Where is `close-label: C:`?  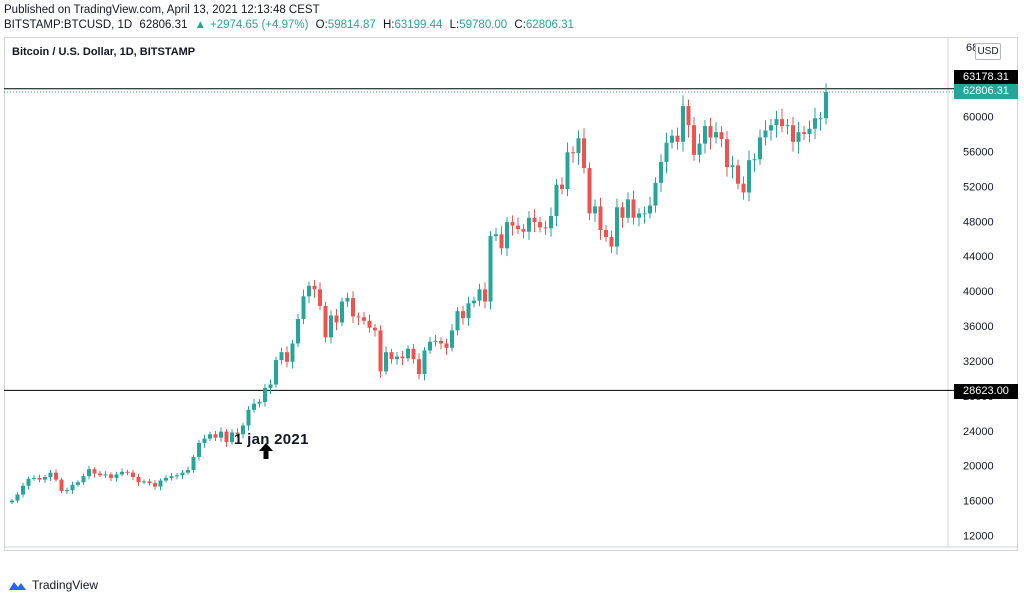
close-label: C: is located at coordinates (520, 25).